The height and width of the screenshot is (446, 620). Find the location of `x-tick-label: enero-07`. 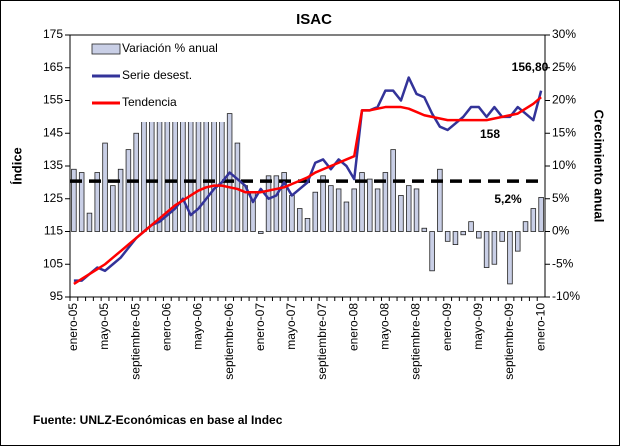

x-tick-label: enero-07 is located at coordinates (260, 327).